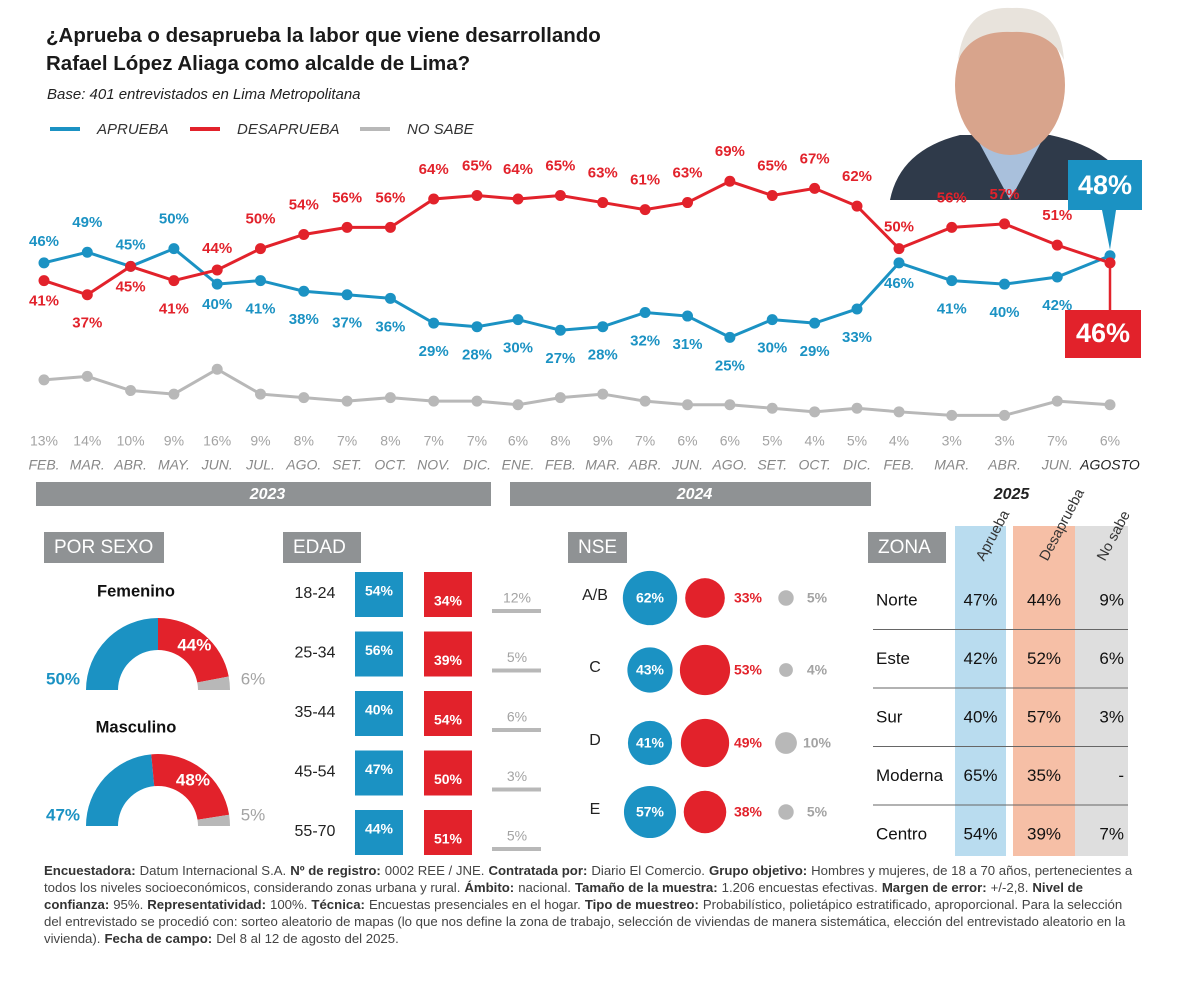 The image size is (1179, 989). Describe the element at coordinates (934, 887) in the screenshot. I see `footer-label: Margen de error:` at that location.